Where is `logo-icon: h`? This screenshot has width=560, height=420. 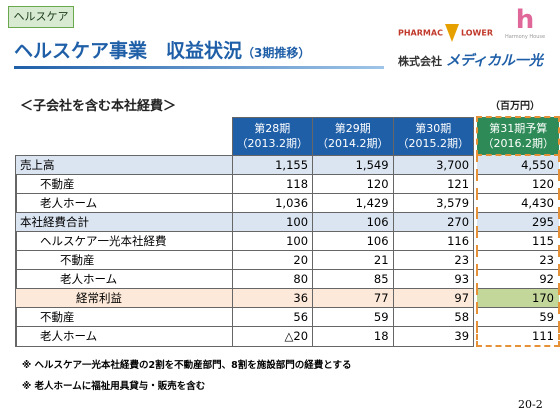
logo-icon: h is located at coordinates (525, 20).